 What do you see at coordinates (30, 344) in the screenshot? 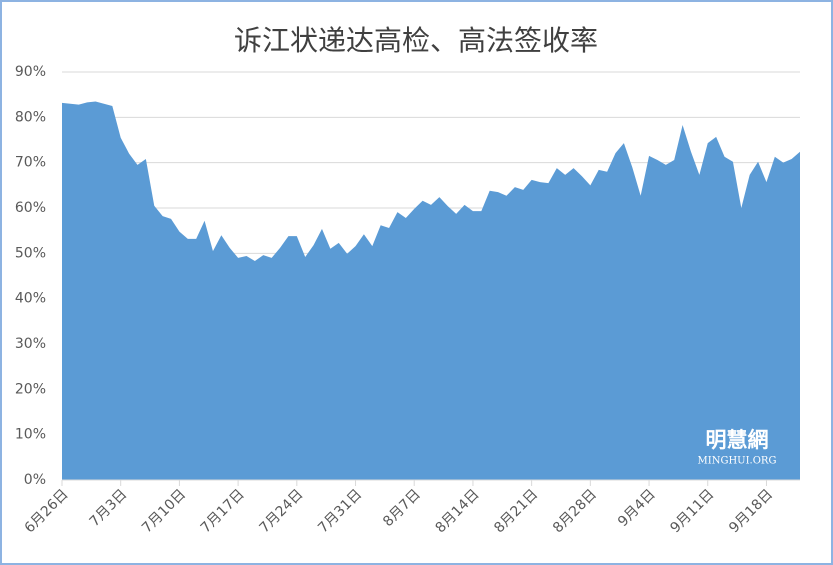
I see `y-tick-label: 30%` at bounding box center [30, 344].